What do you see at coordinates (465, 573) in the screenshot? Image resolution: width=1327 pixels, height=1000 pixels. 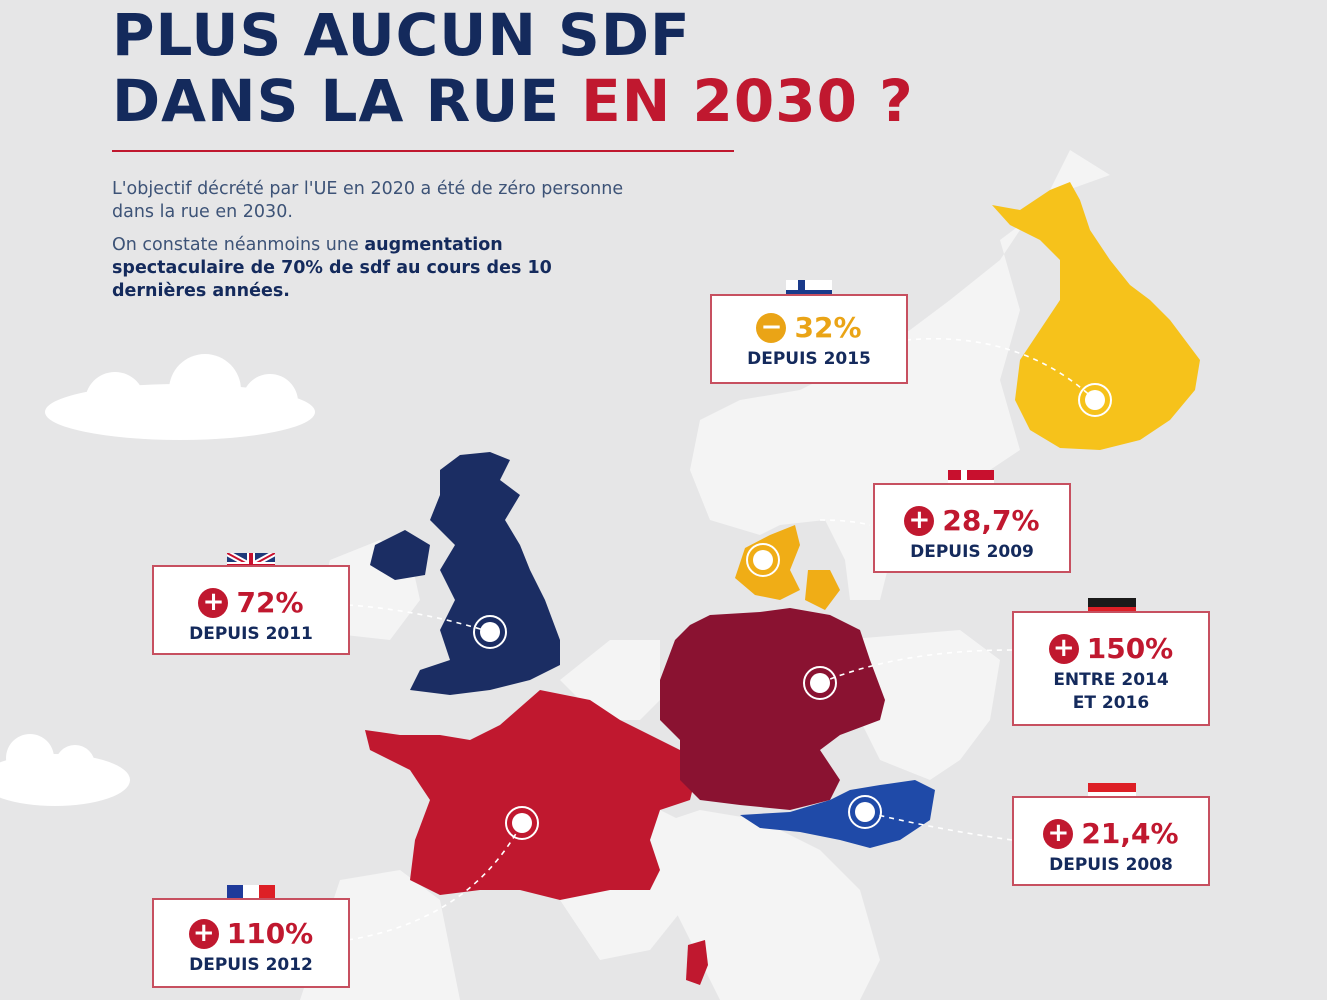 I see `uk-shape` at bounding box center [465, 573].